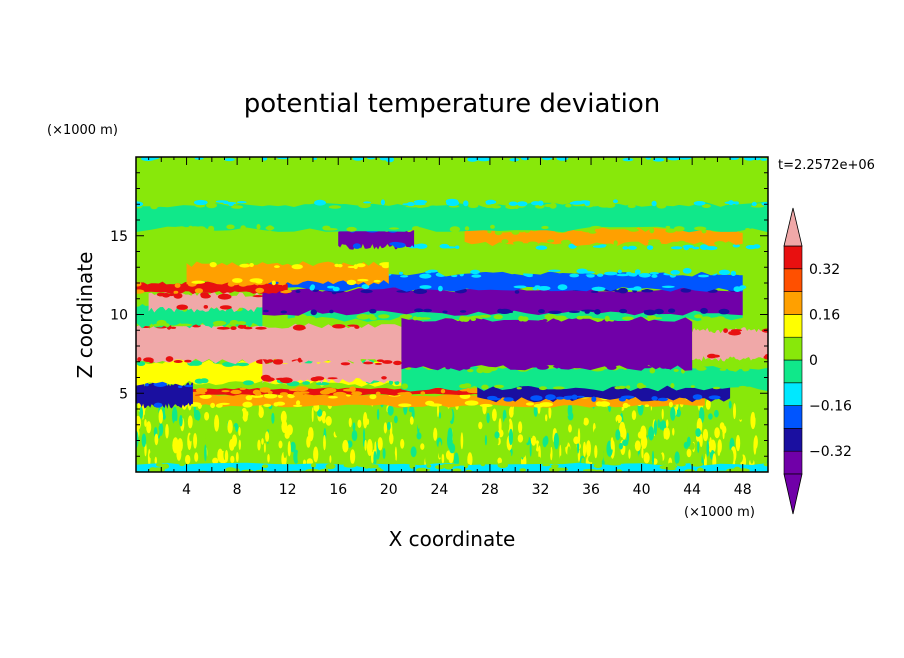 The width and height of the screenshot is (904, 658). What do you see at coordinates (338, 490) in the screenshot?
I see `x-tick-label: 16` at bounding box center [338, 490].